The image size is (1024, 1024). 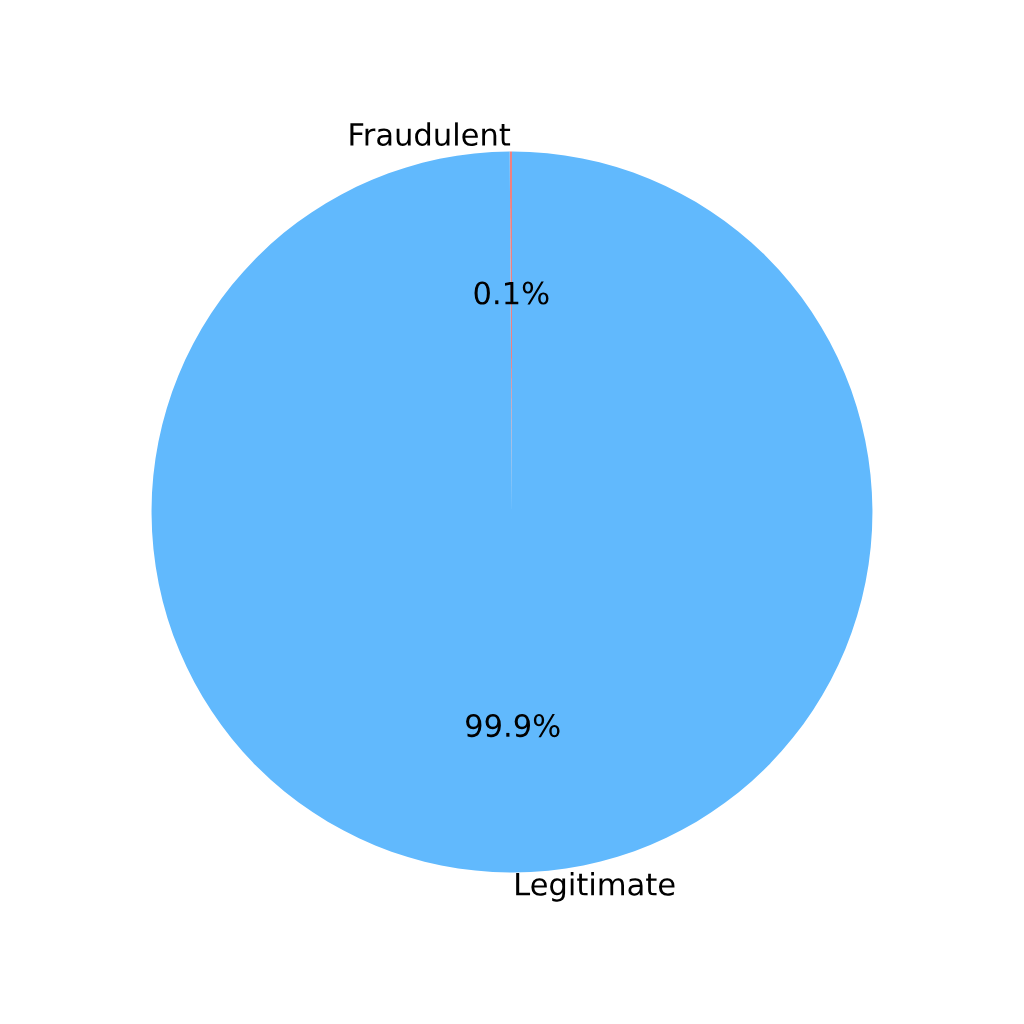 What do you see at coordinates (430, 134) in the screenshot?
I see `slice-label: Fraudulent` at bounding box center [430, 134].